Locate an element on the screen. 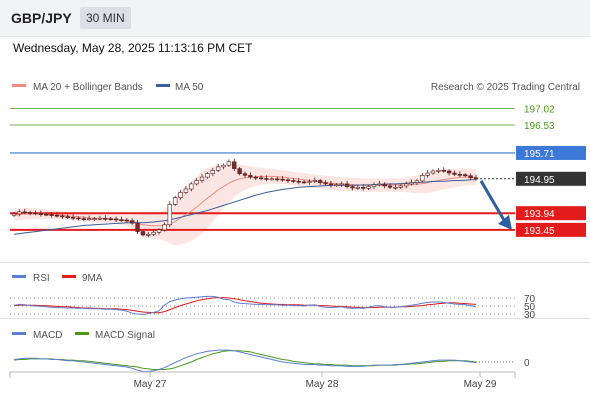 This screenshot has height=400, width=590. rsi-legend-swatch is located at coordinates (19, 276).